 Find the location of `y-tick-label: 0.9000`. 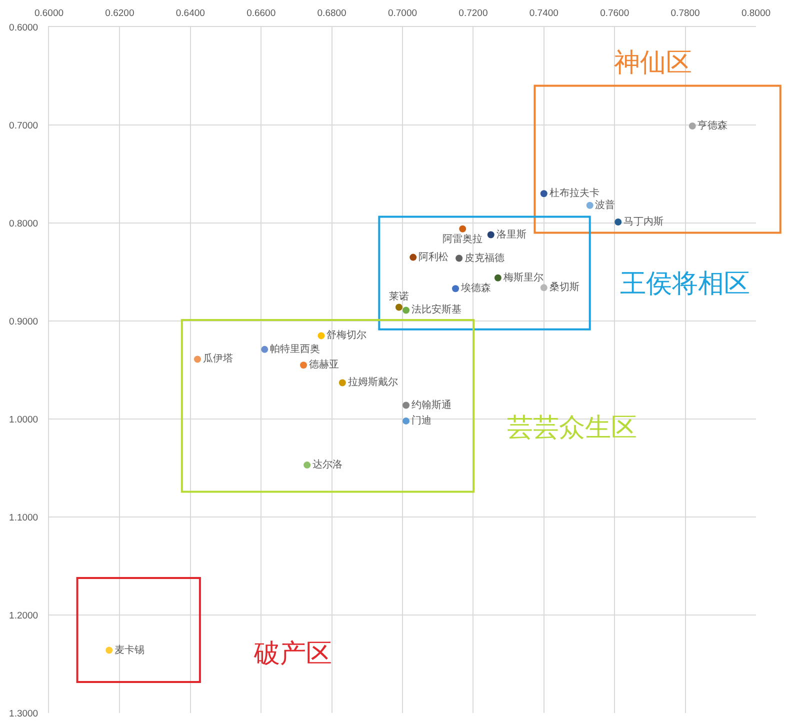

y-tick-label: 0.9000 is located at coordinates (23, 322).